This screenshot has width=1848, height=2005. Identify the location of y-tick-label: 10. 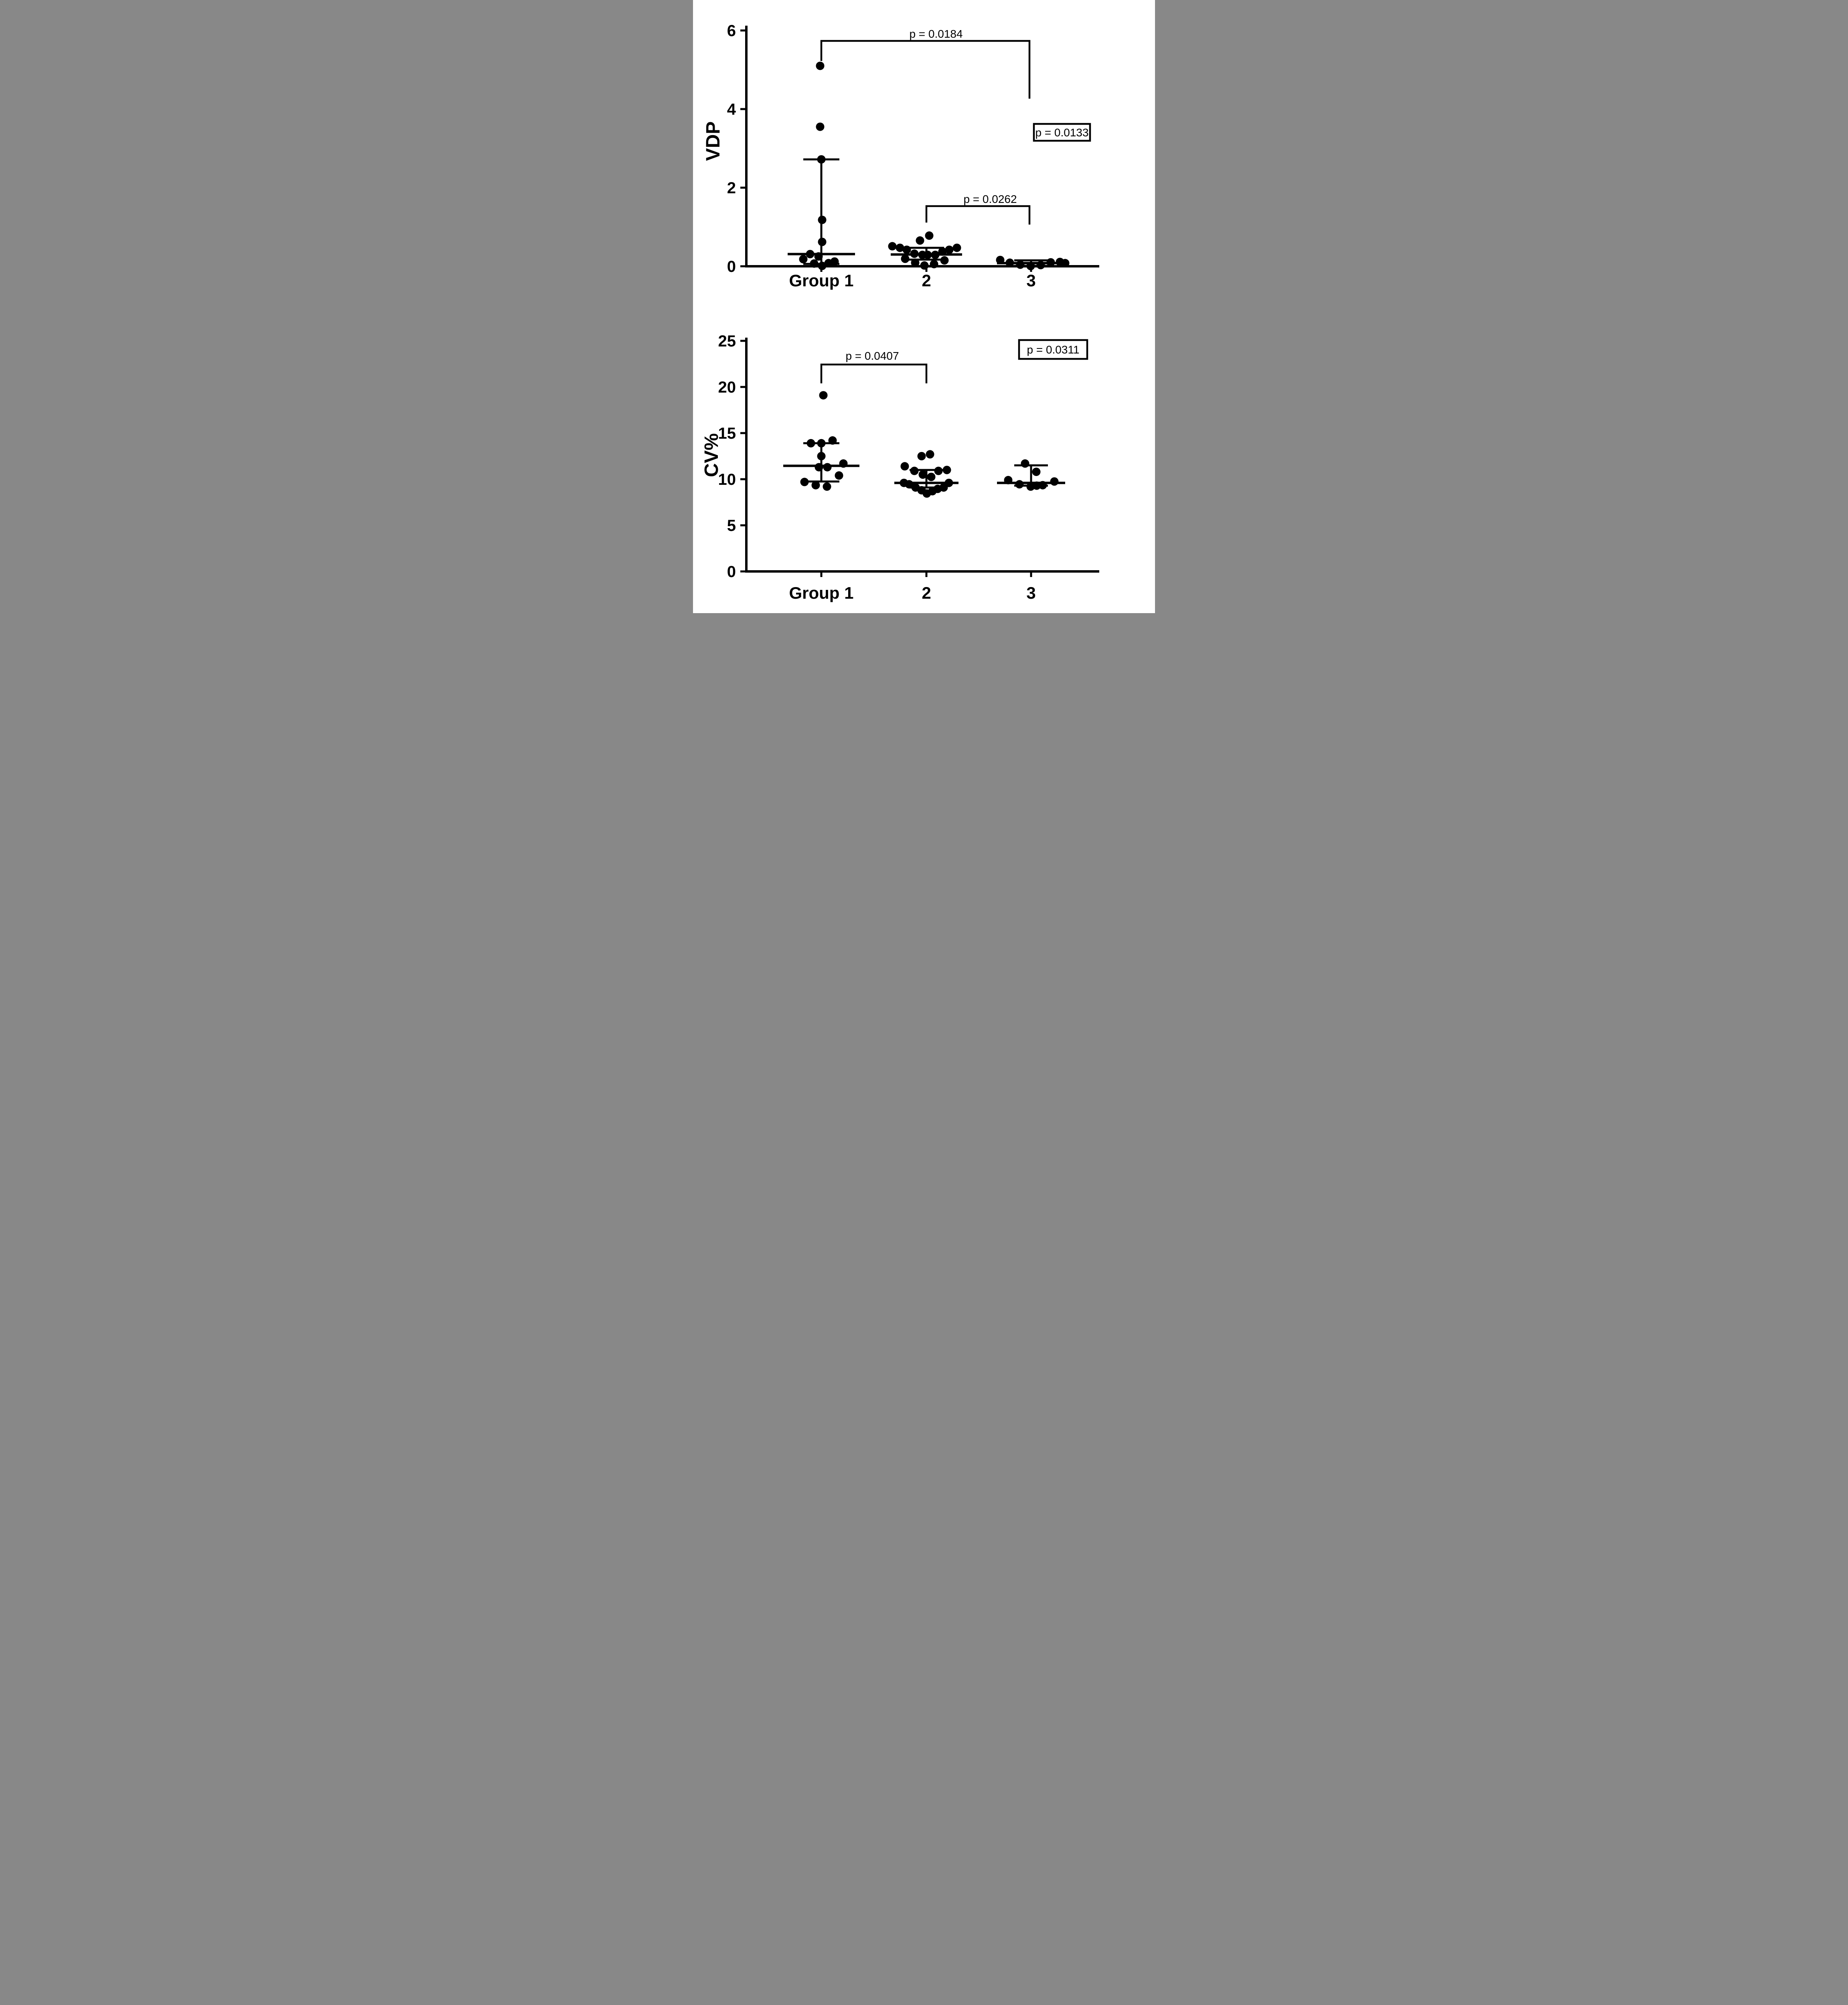
(727, 480).